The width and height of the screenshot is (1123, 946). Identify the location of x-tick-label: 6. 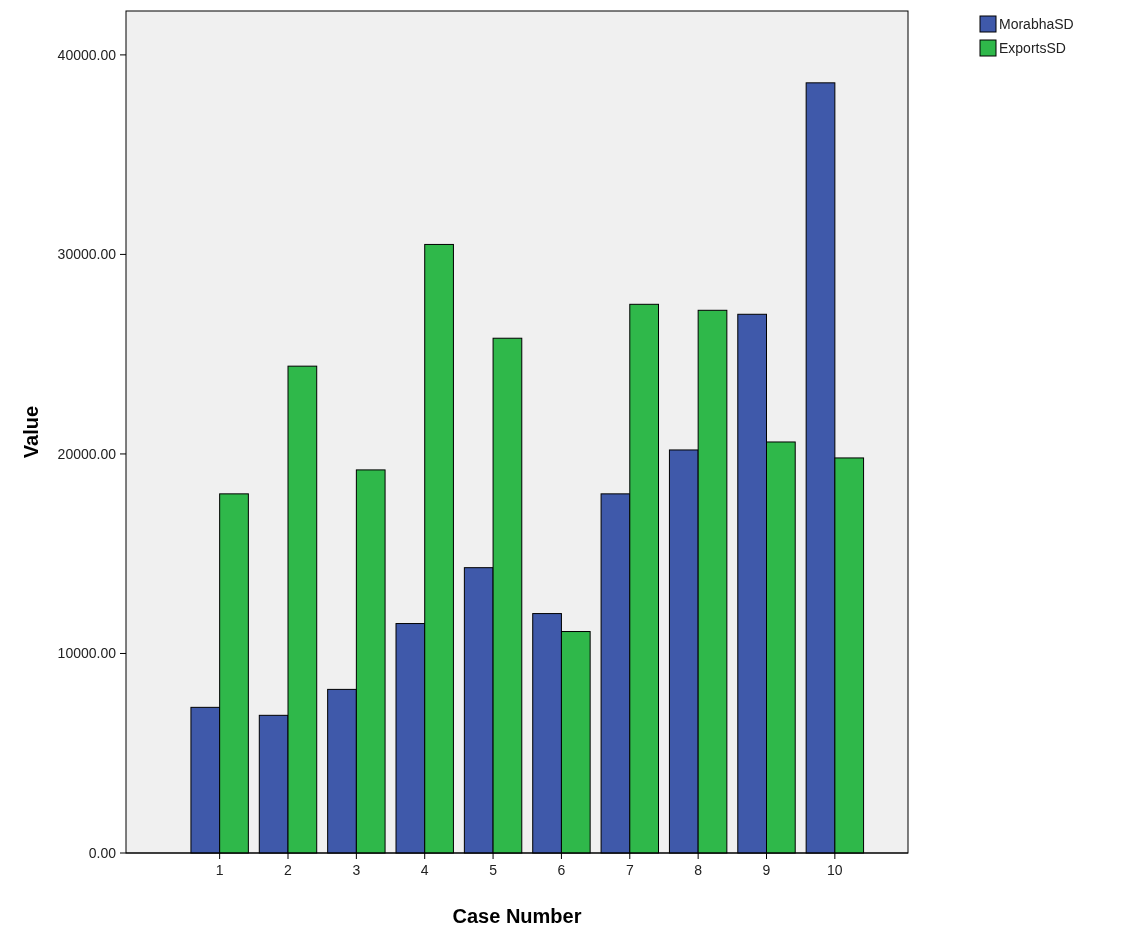
(561, 870).